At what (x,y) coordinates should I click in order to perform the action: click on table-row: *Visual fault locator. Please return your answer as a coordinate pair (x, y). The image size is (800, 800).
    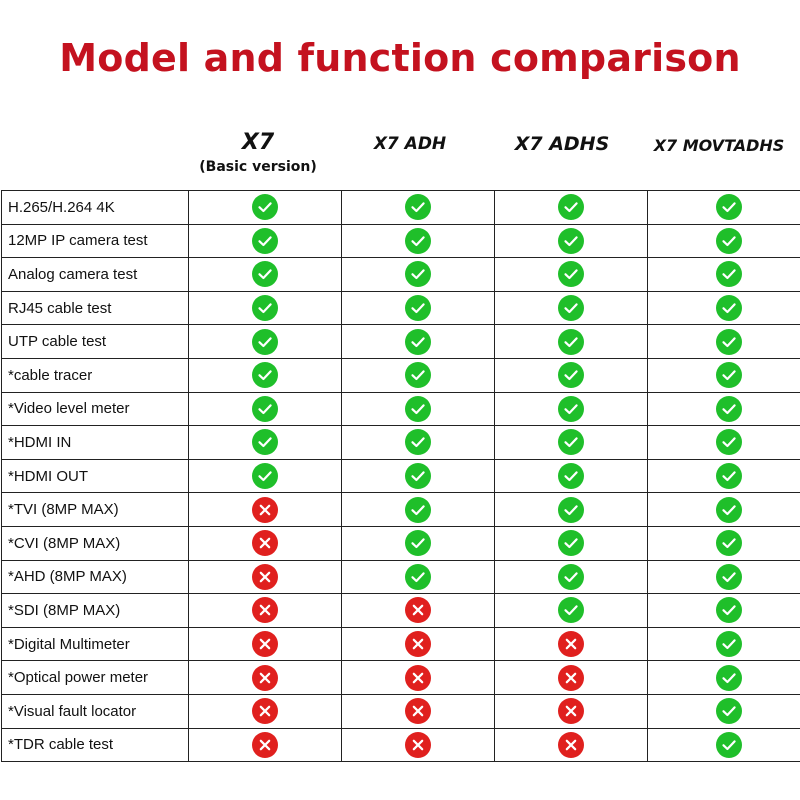
    Looking at the image, I should click on (400, 711).